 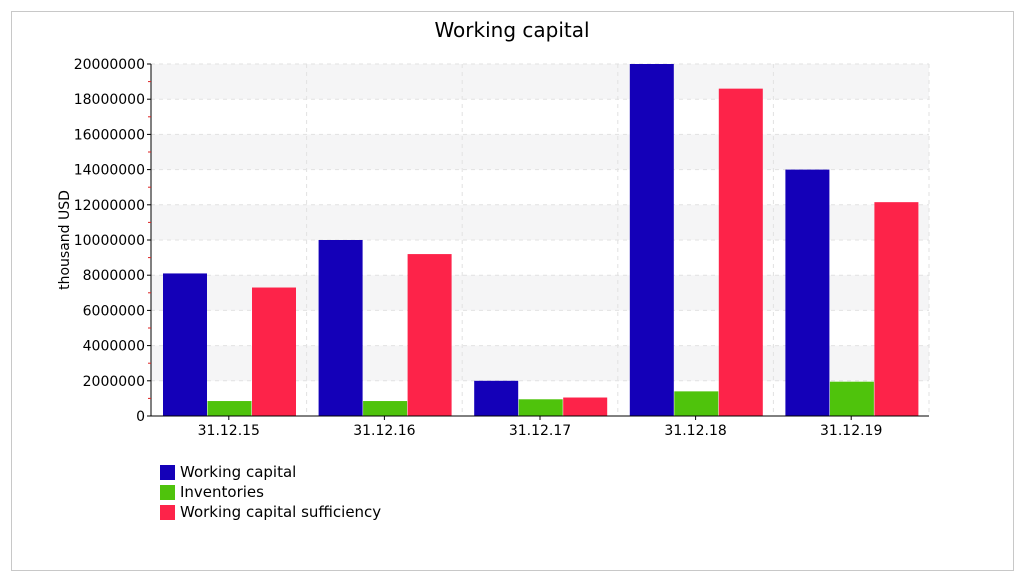 I want to click on legend-item-inventories: Inventories, so click(x=270, y=492).